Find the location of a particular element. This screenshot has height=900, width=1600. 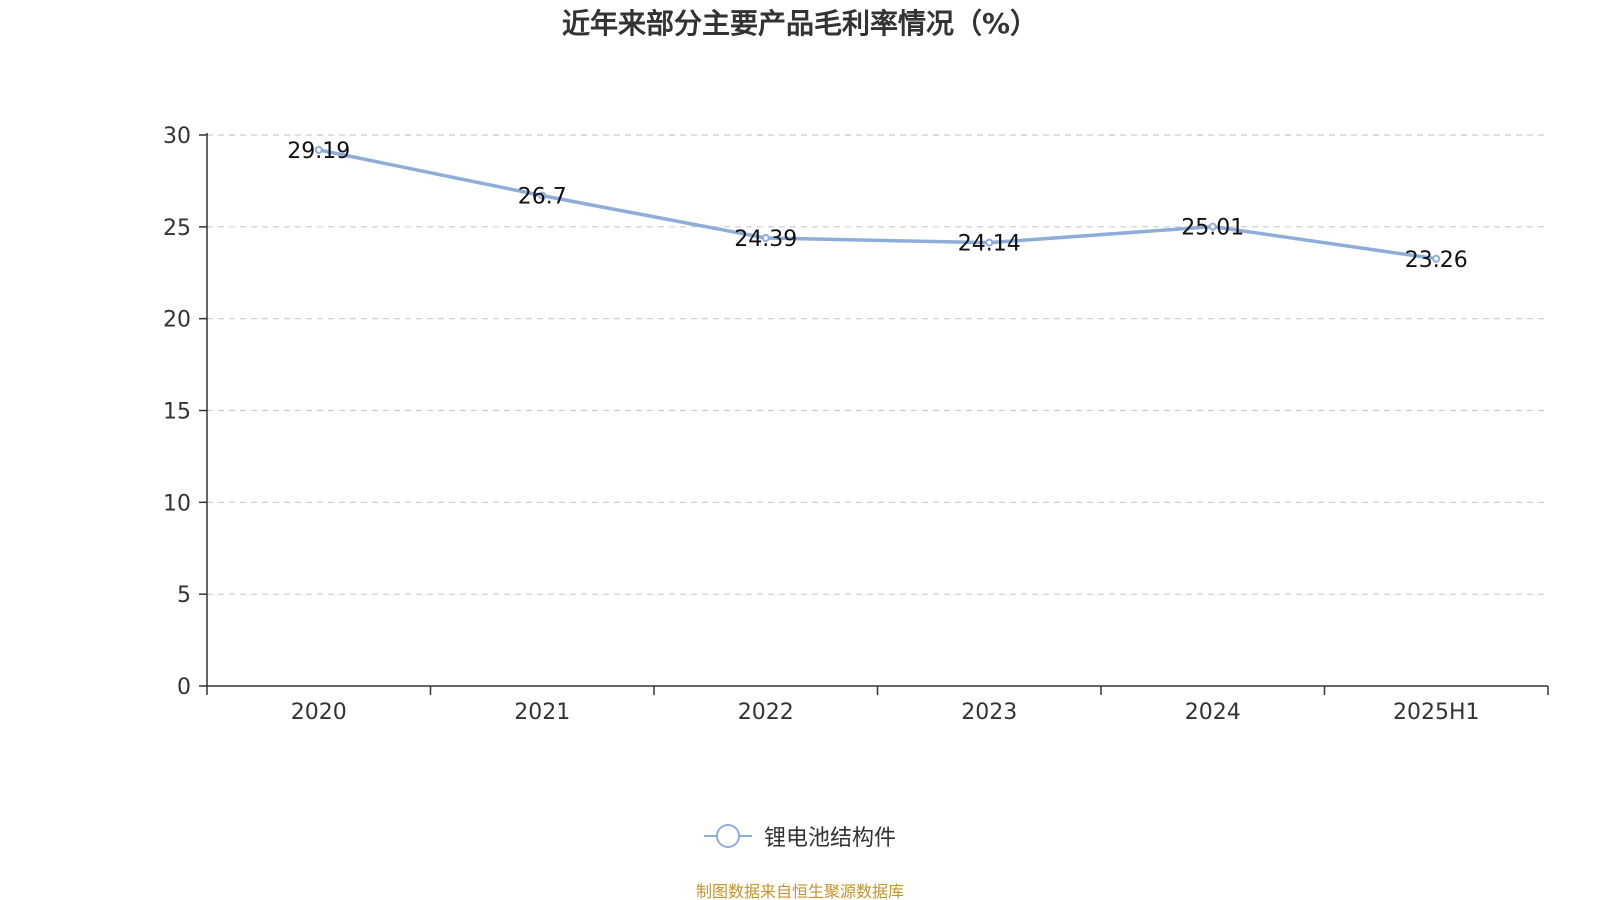

legend: 锂电池结构件 is located at coordinates (800, 836).